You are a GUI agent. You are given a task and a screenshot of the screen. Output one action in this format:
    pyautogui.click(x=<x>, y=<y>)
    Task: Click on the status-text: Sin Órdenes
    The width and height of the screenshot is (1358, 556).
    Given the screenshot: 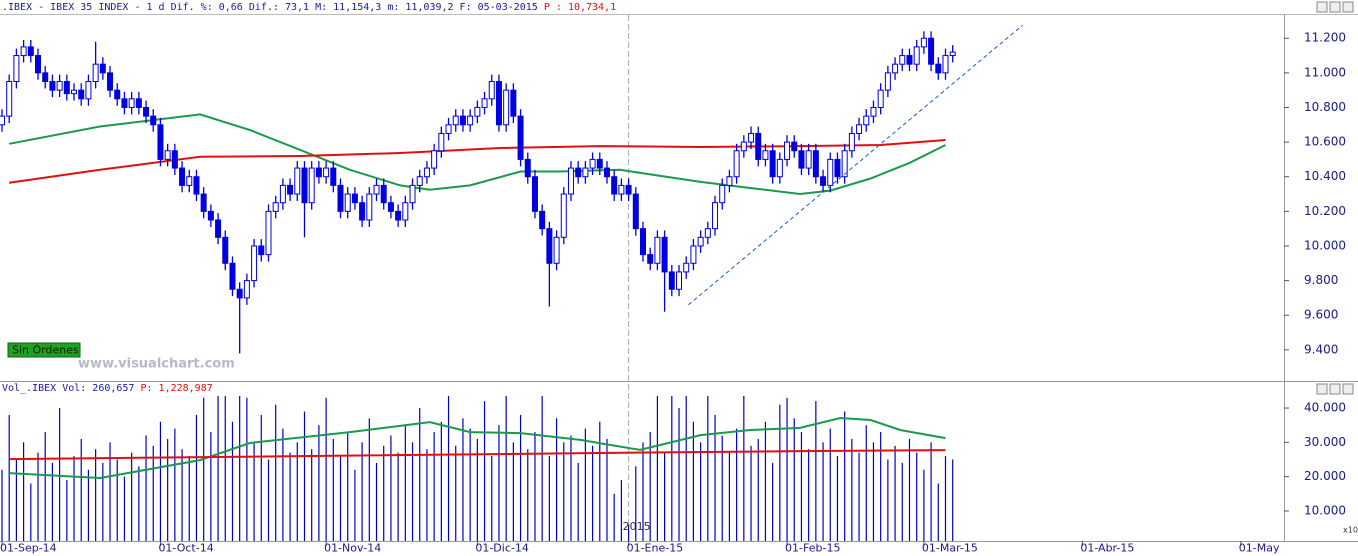 What is the action you would take?
    pyautogui.click(x=45, y=350)
    